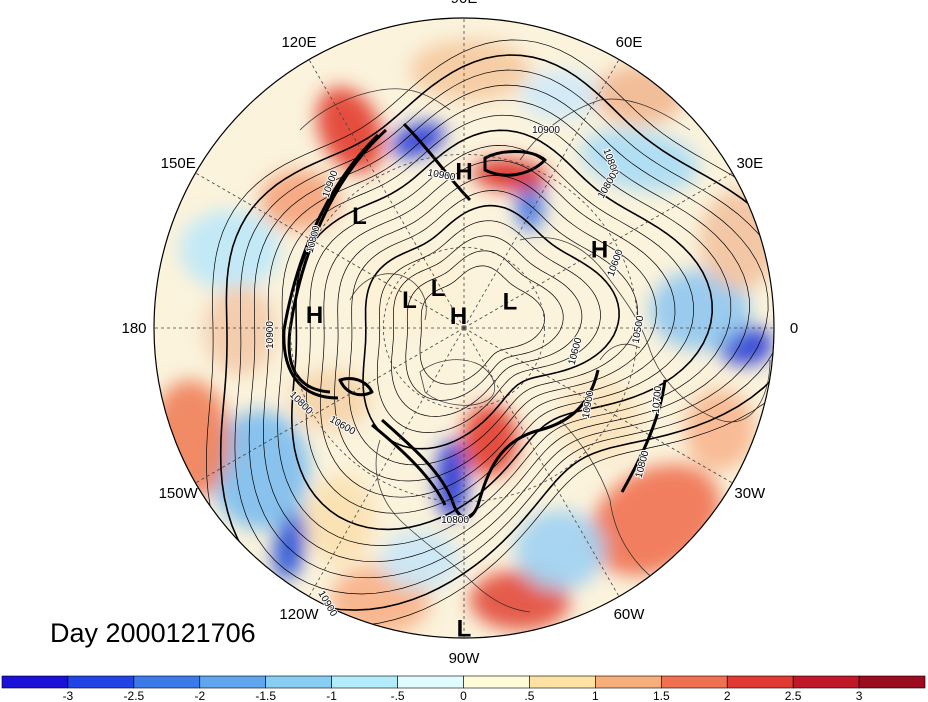 Image resolution: width=928 pixels, height=702 pixels. I want to click on longitude-label: 180, so click(133, 328).